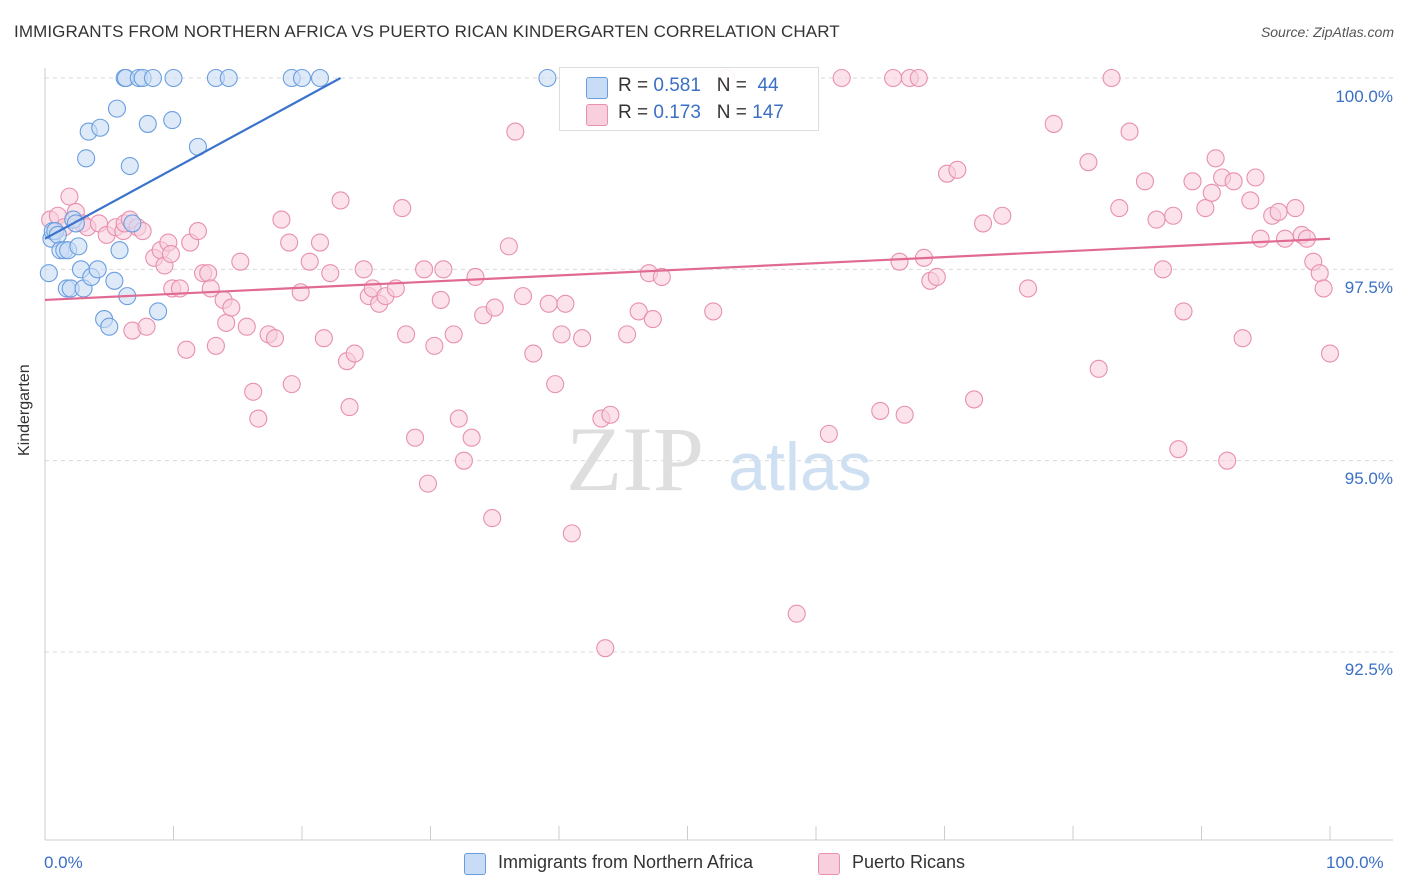  Describe the element at coordinates (1364, 96) in the screenshot. I see `y-tick-100: 100.0%` at that location.